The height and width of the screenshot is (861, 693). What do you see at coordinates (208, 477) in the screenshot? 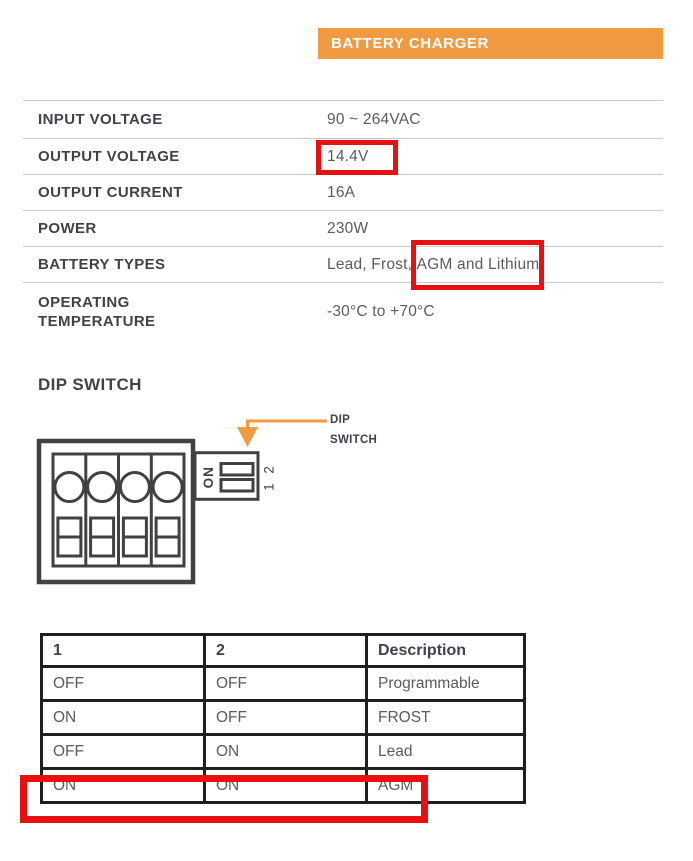
I see `dip-on-label: ON` at bounding box center [208, 477].